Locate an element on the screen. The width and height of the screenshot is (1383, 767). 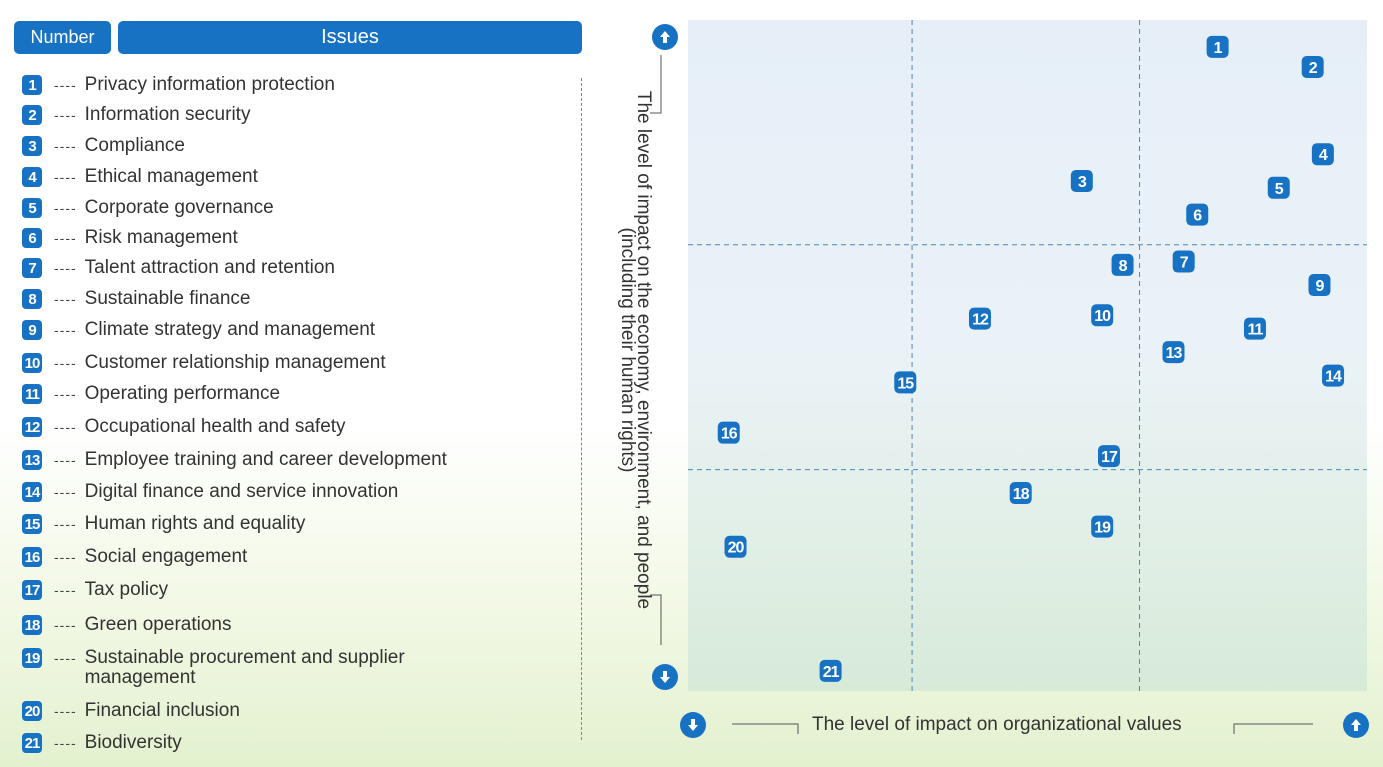
issue-number-badge: 11 is located at coordinates (32, 394).